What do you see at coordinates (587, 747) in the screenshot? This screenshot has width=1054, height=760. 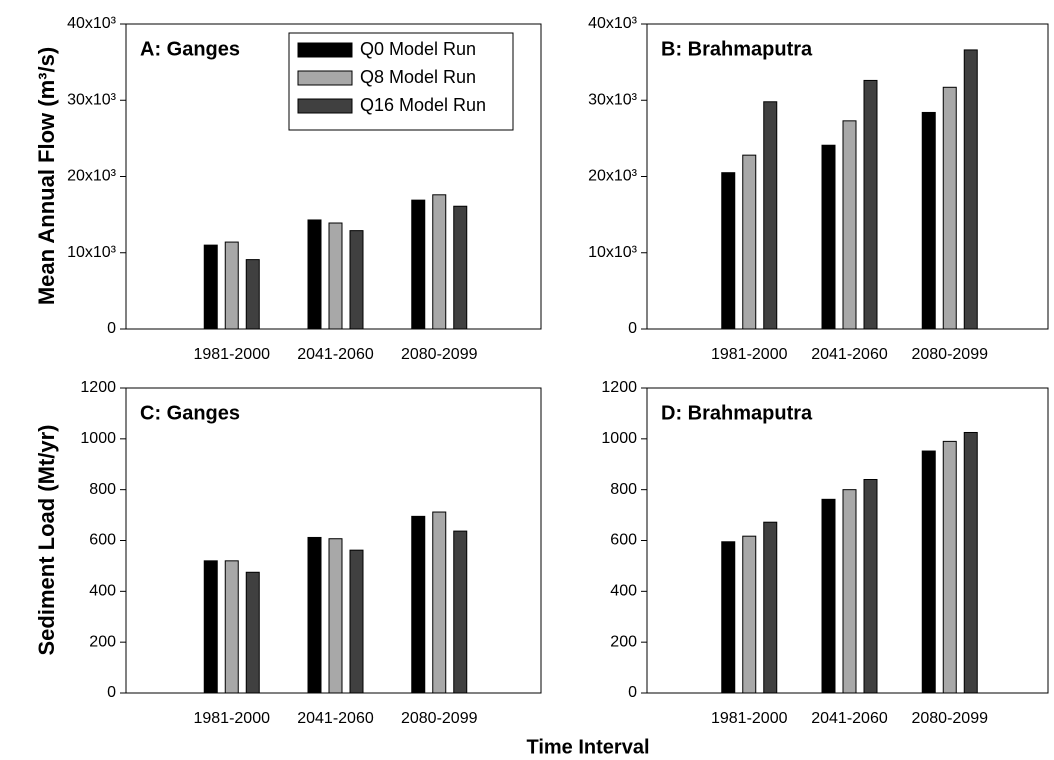 I see `x-axis-label: Time Interval` at bounding box center [587, 747].